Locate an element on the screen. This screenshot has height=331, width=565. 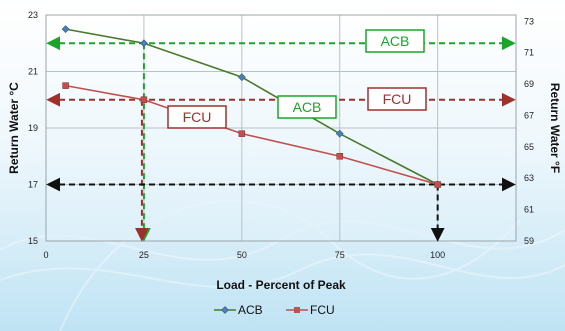
legend-item-acb: ACB is located at coordinates (238, 310).